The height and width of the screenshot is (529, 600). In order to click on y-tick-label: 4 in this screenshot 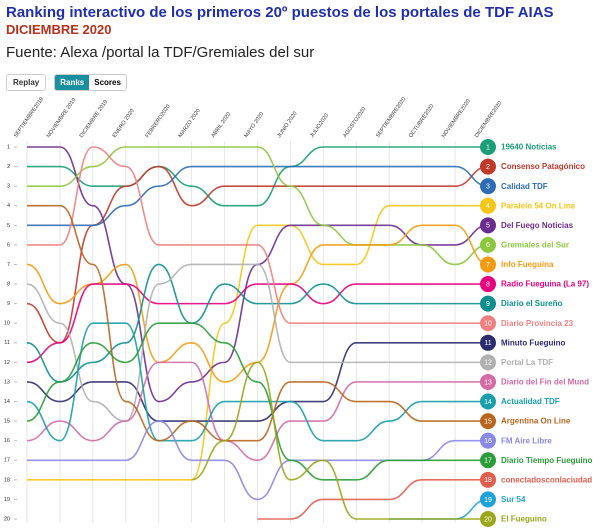, I will do `click(8, 206)`.